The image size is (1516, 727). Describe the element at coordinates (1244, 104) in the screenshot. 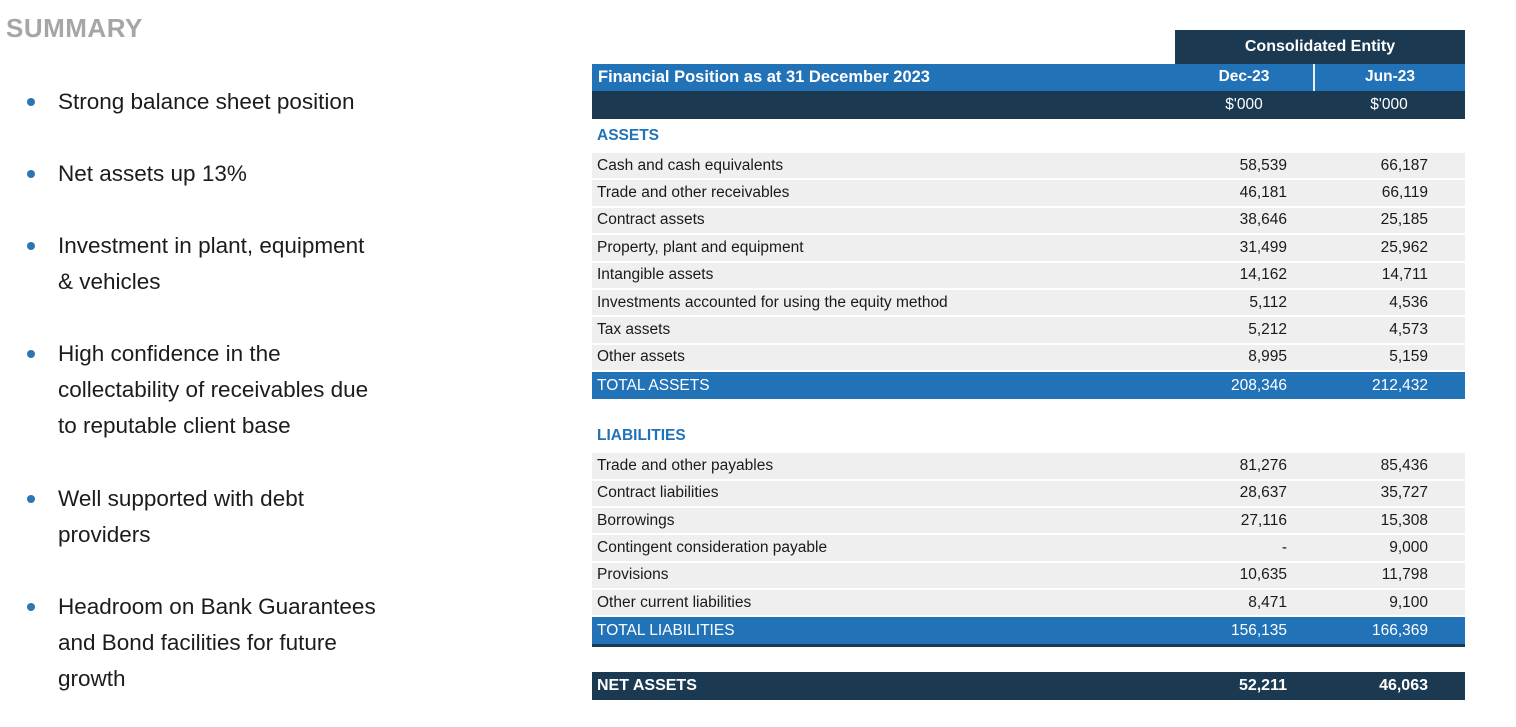

I see `units-dec: $'000` at that location.